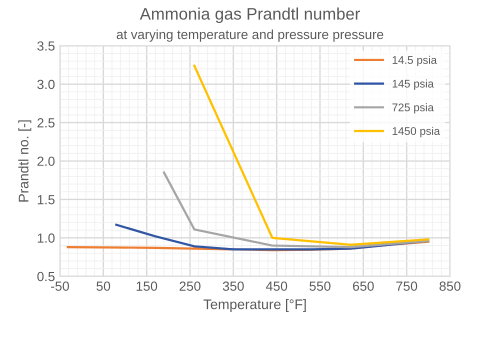  What do you see at coordinates (60, 286) in the screenshot?
I see `x-tick-label: -50` at bounding box center [60, 286].